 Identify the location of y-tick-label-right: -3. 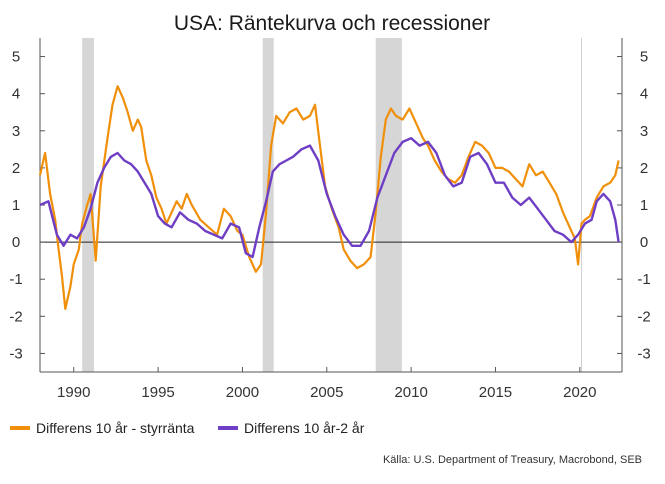
(643, 353).